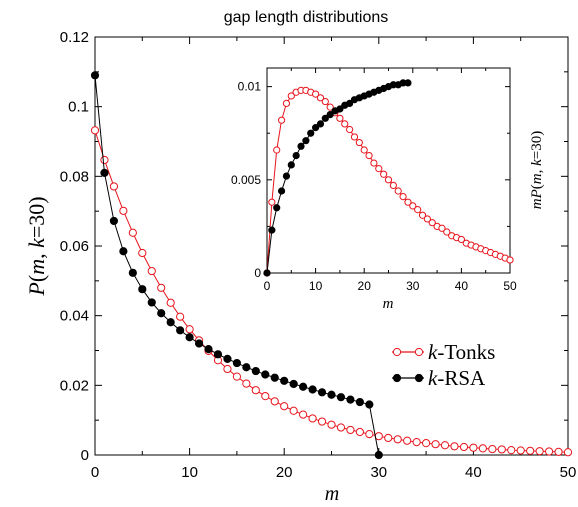  I want to click on inset-y-tick-label: 0.01, so click(250, 87).